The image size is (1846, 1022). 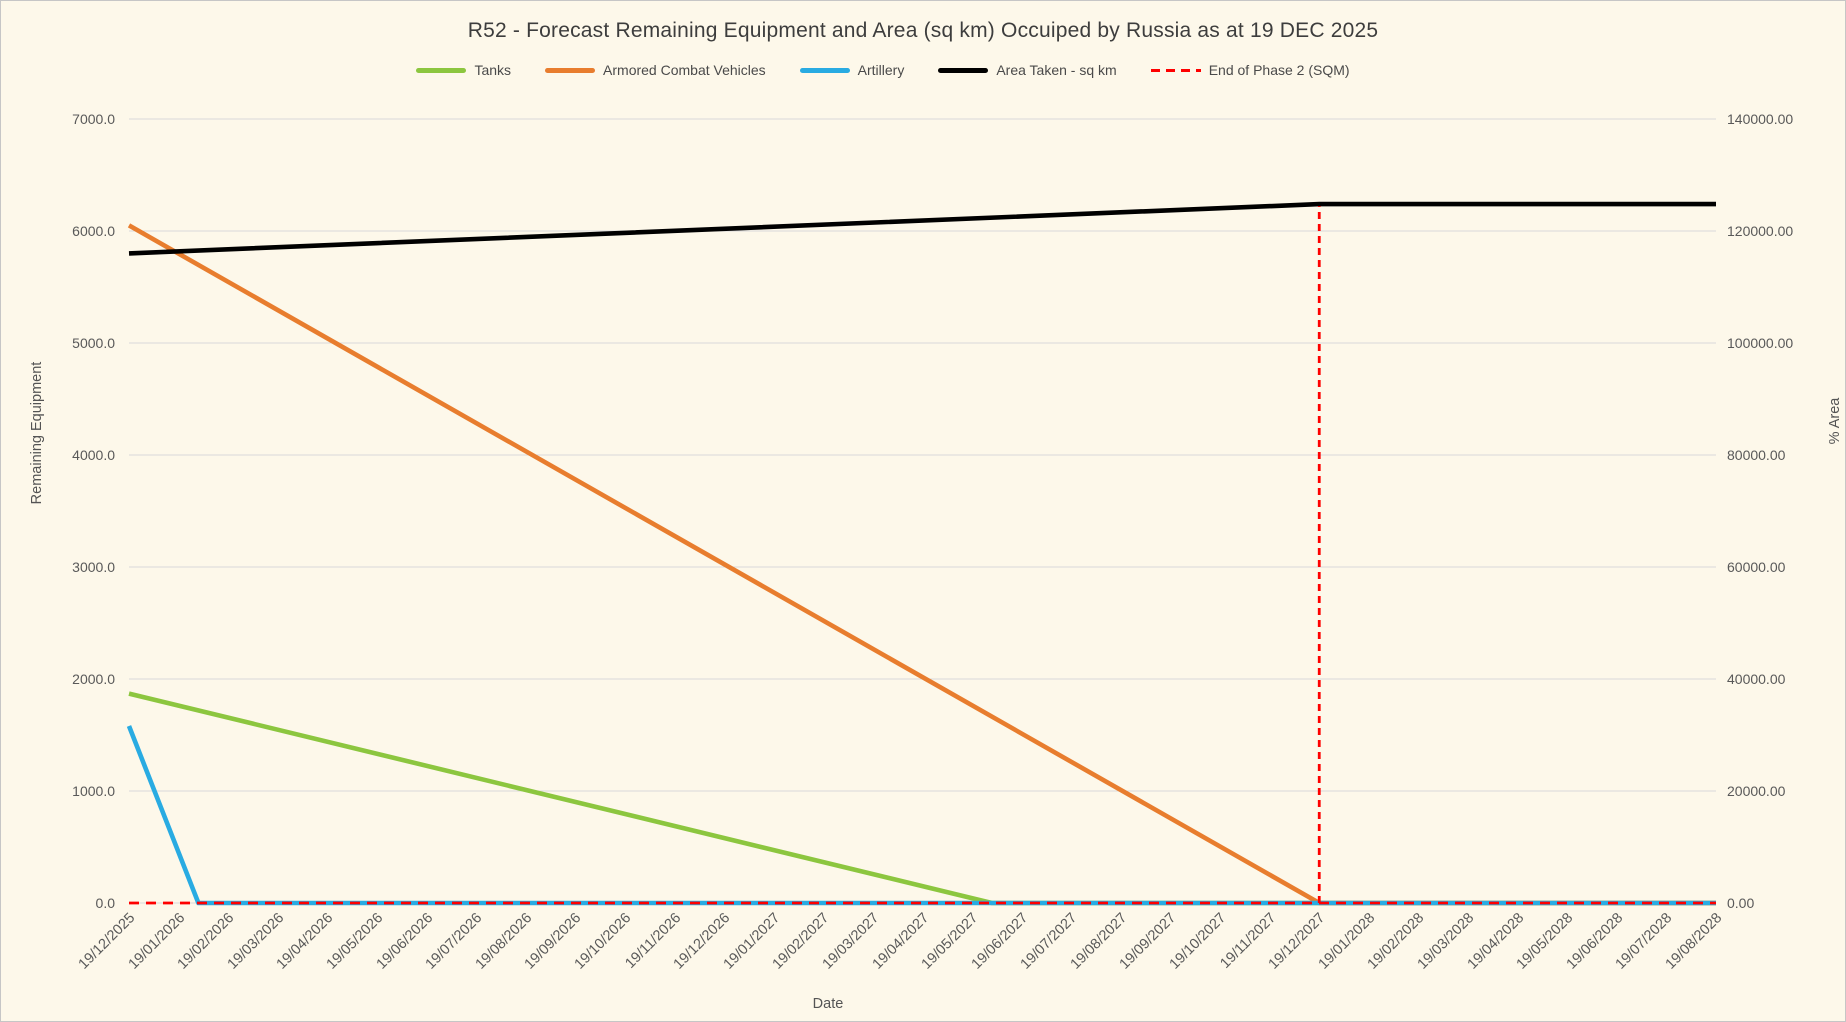 I want to click on legend-label-area-taken: Area Taken - sq km, so click(x=1056, y=70).